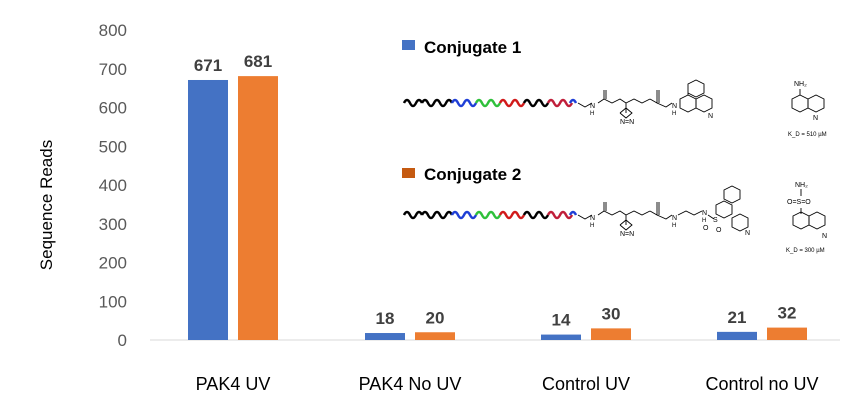 The height and width of the screenshot is (407, 865). What do you see at coordinates (674, 218) in the screenshot?
I see `c2-amide-n2: N` at bounding box center [674, 218].